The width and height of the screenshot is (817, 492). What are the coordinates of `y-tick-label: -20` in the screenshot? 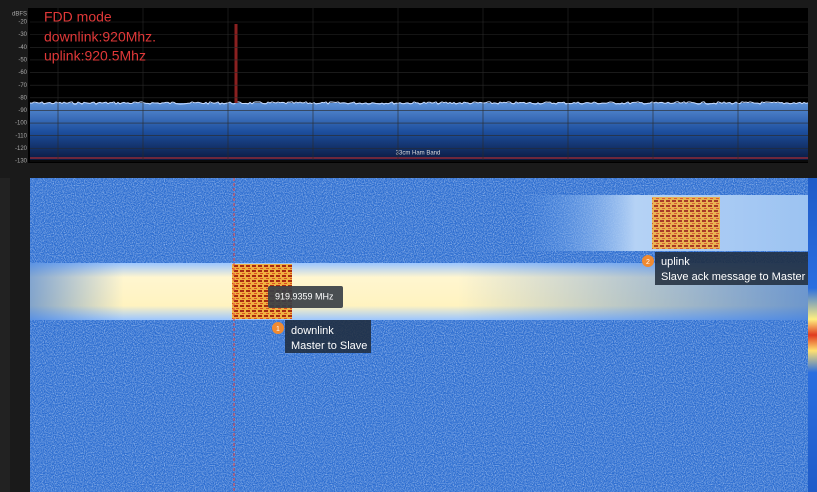 It's located at (22, 23).